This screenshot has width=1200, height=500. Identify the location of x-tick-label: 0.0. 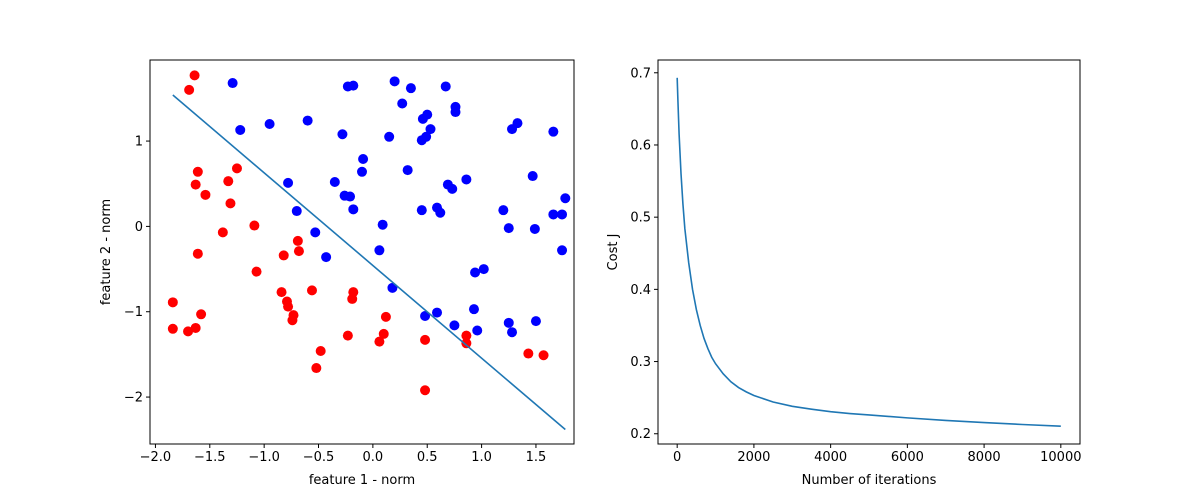
(373, 457).